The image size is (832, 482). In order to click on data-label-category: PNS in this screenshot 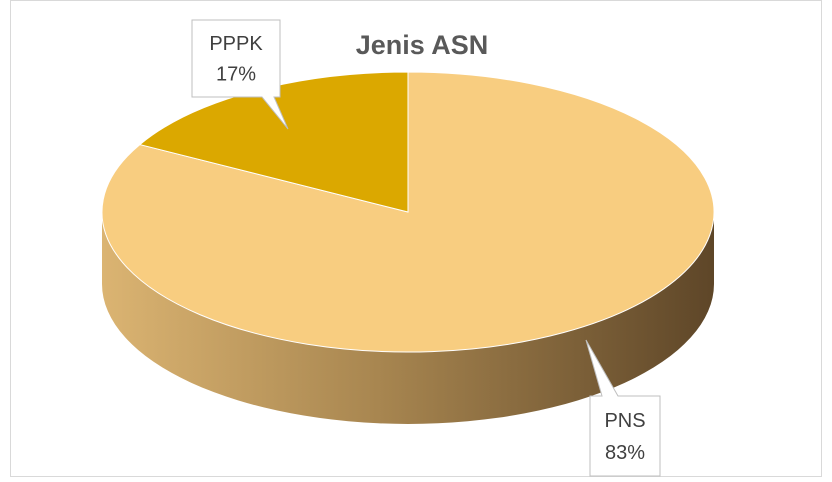, I will do `click(624, 421)`.